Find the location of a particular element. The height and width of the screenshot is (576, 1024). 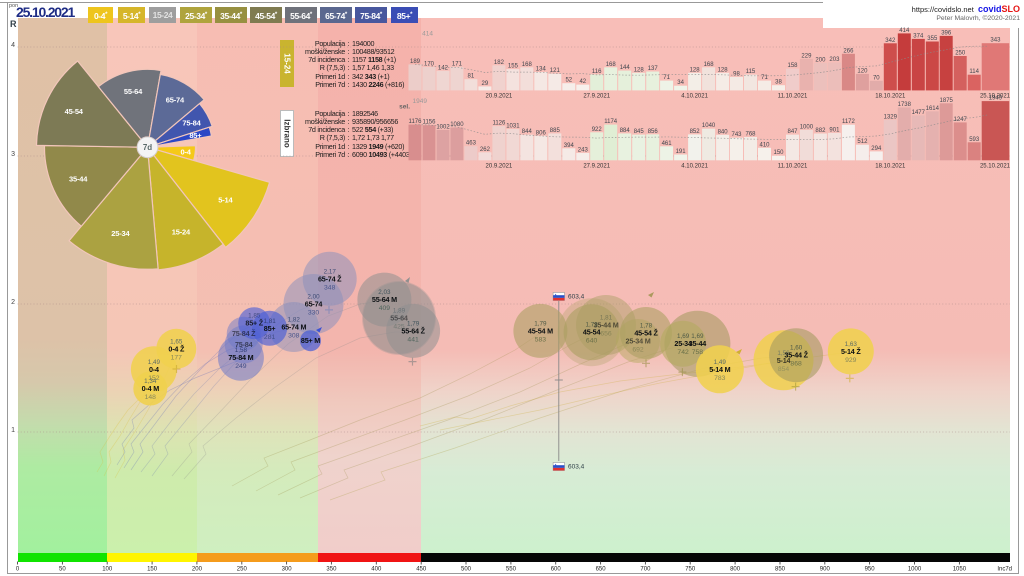

svg-text: 98 is located at coordinates (736, 74).